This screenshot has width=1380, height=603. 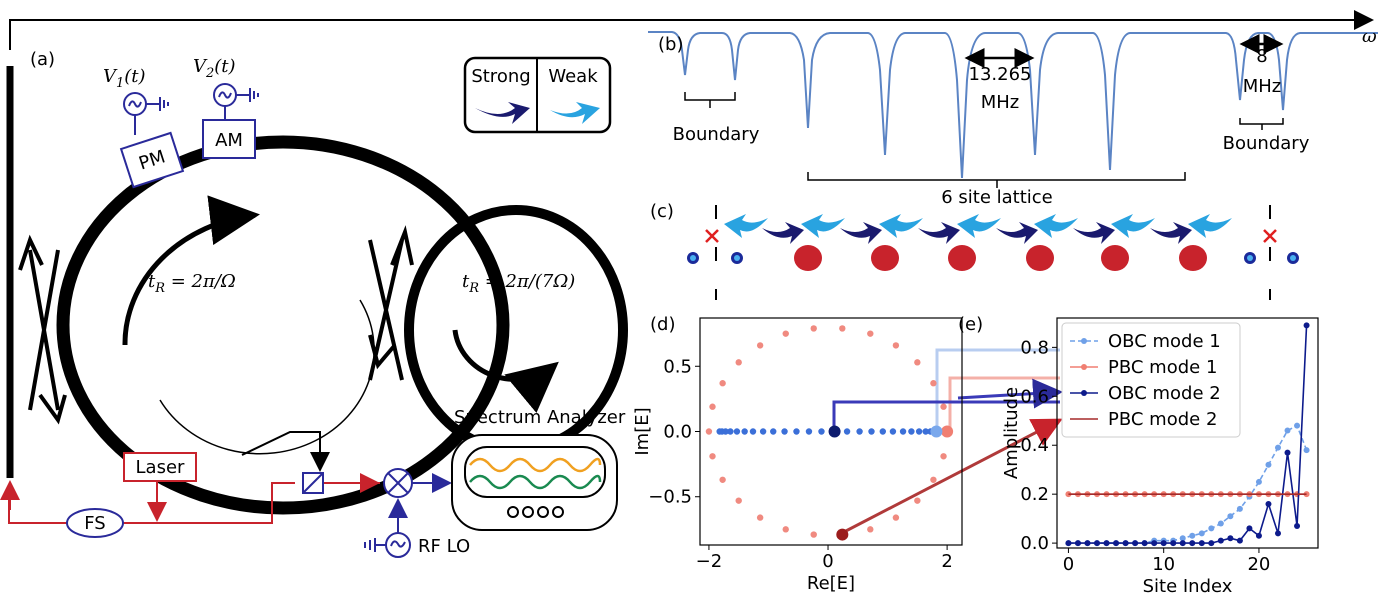 I want to click on fs-box, so click(x=95, y=523).